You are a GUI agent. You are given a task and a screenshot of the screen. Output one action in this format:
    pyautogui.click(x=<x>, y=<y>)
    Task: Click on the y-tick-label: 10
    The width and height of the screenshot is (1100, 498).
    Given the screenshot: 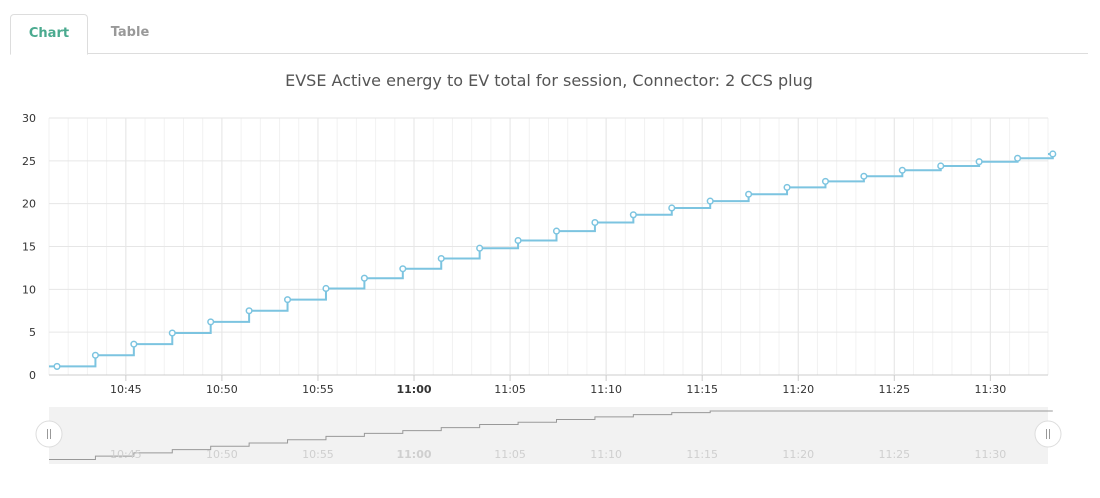 What is the action you would take?
    pyautogui.click(x=29, y=289)
    